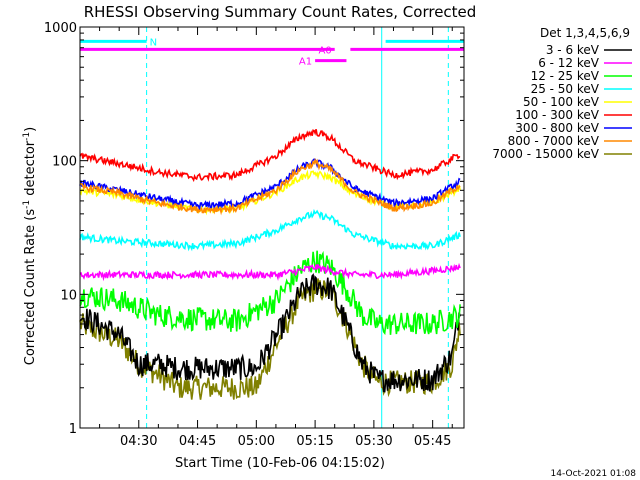 The width and height of the screenshot is (640, 480). What do you see at coordinates (27, 204) in the screenshot?
I see `y-axis-label-sup1: -1` at bounding box center [27, 204].